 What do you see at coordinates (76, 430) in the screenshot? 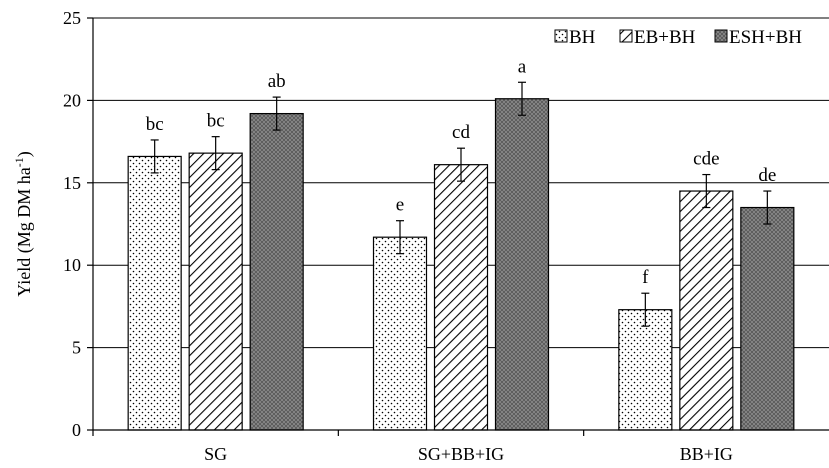
I see `y-tick-label: 0` at bounding box center [76, 430].